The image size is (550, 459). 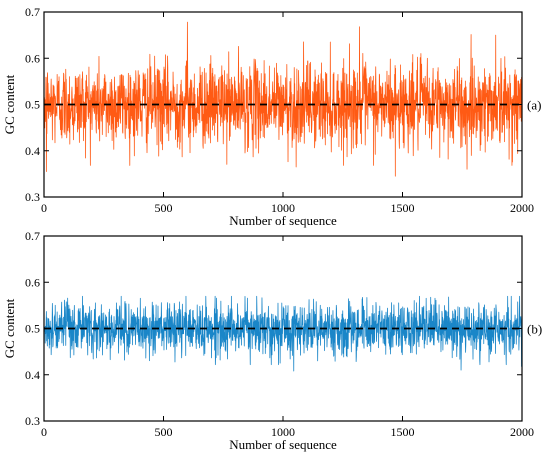 I want to click on panel-a-label: (a), so click(x=534, y=105).